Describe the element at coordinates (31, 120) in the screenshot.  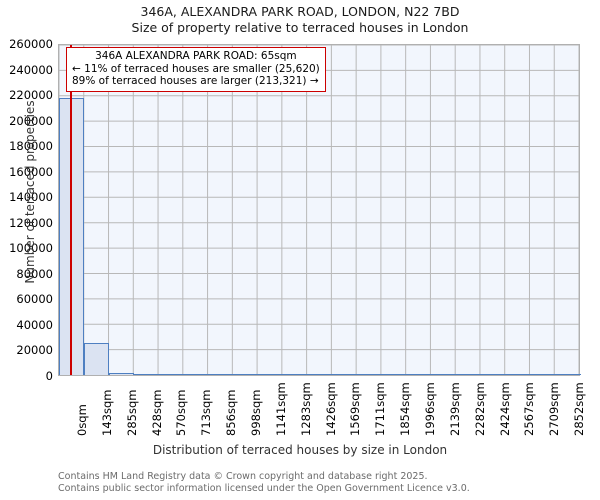
I see `y-axis-tick-label: 200000` at that location.